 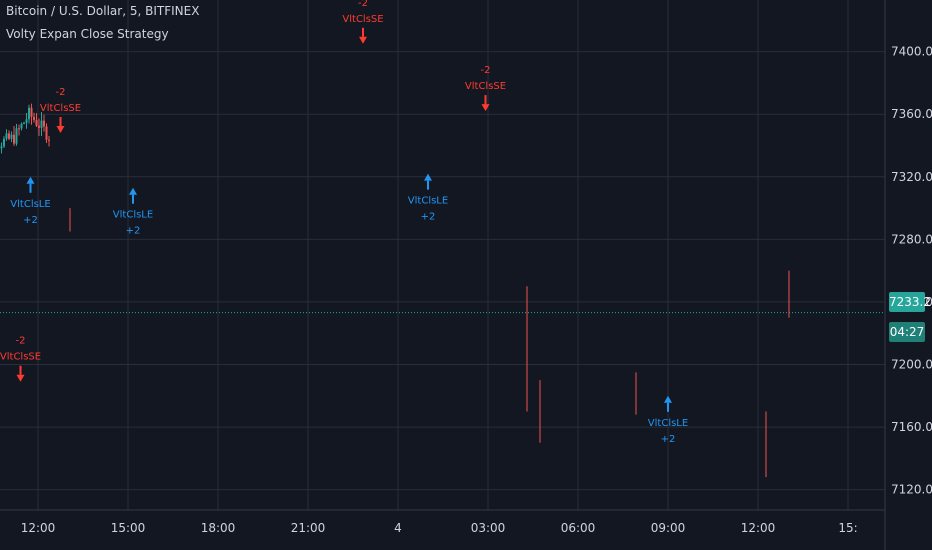 What do you see at coordinates (128, 528) in the screenshot?
I see `x-tick-label: 15:00` at bounding box center [128, 528].